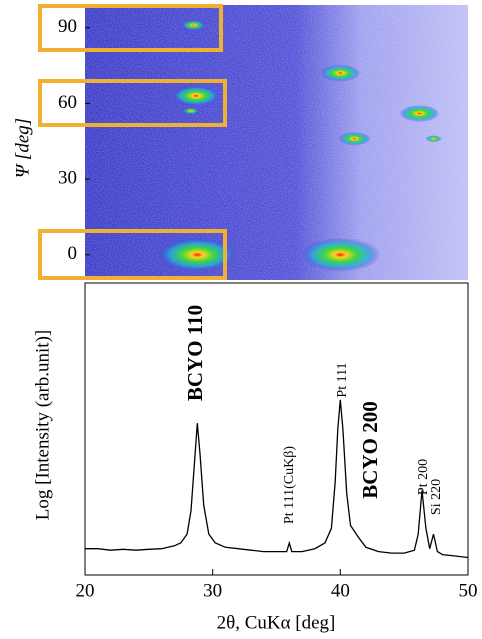  Describe the element at coordinates (276, 622) in the screenshot. I see `x-axis-label: 2θ, CuKα [deg]` at that location.